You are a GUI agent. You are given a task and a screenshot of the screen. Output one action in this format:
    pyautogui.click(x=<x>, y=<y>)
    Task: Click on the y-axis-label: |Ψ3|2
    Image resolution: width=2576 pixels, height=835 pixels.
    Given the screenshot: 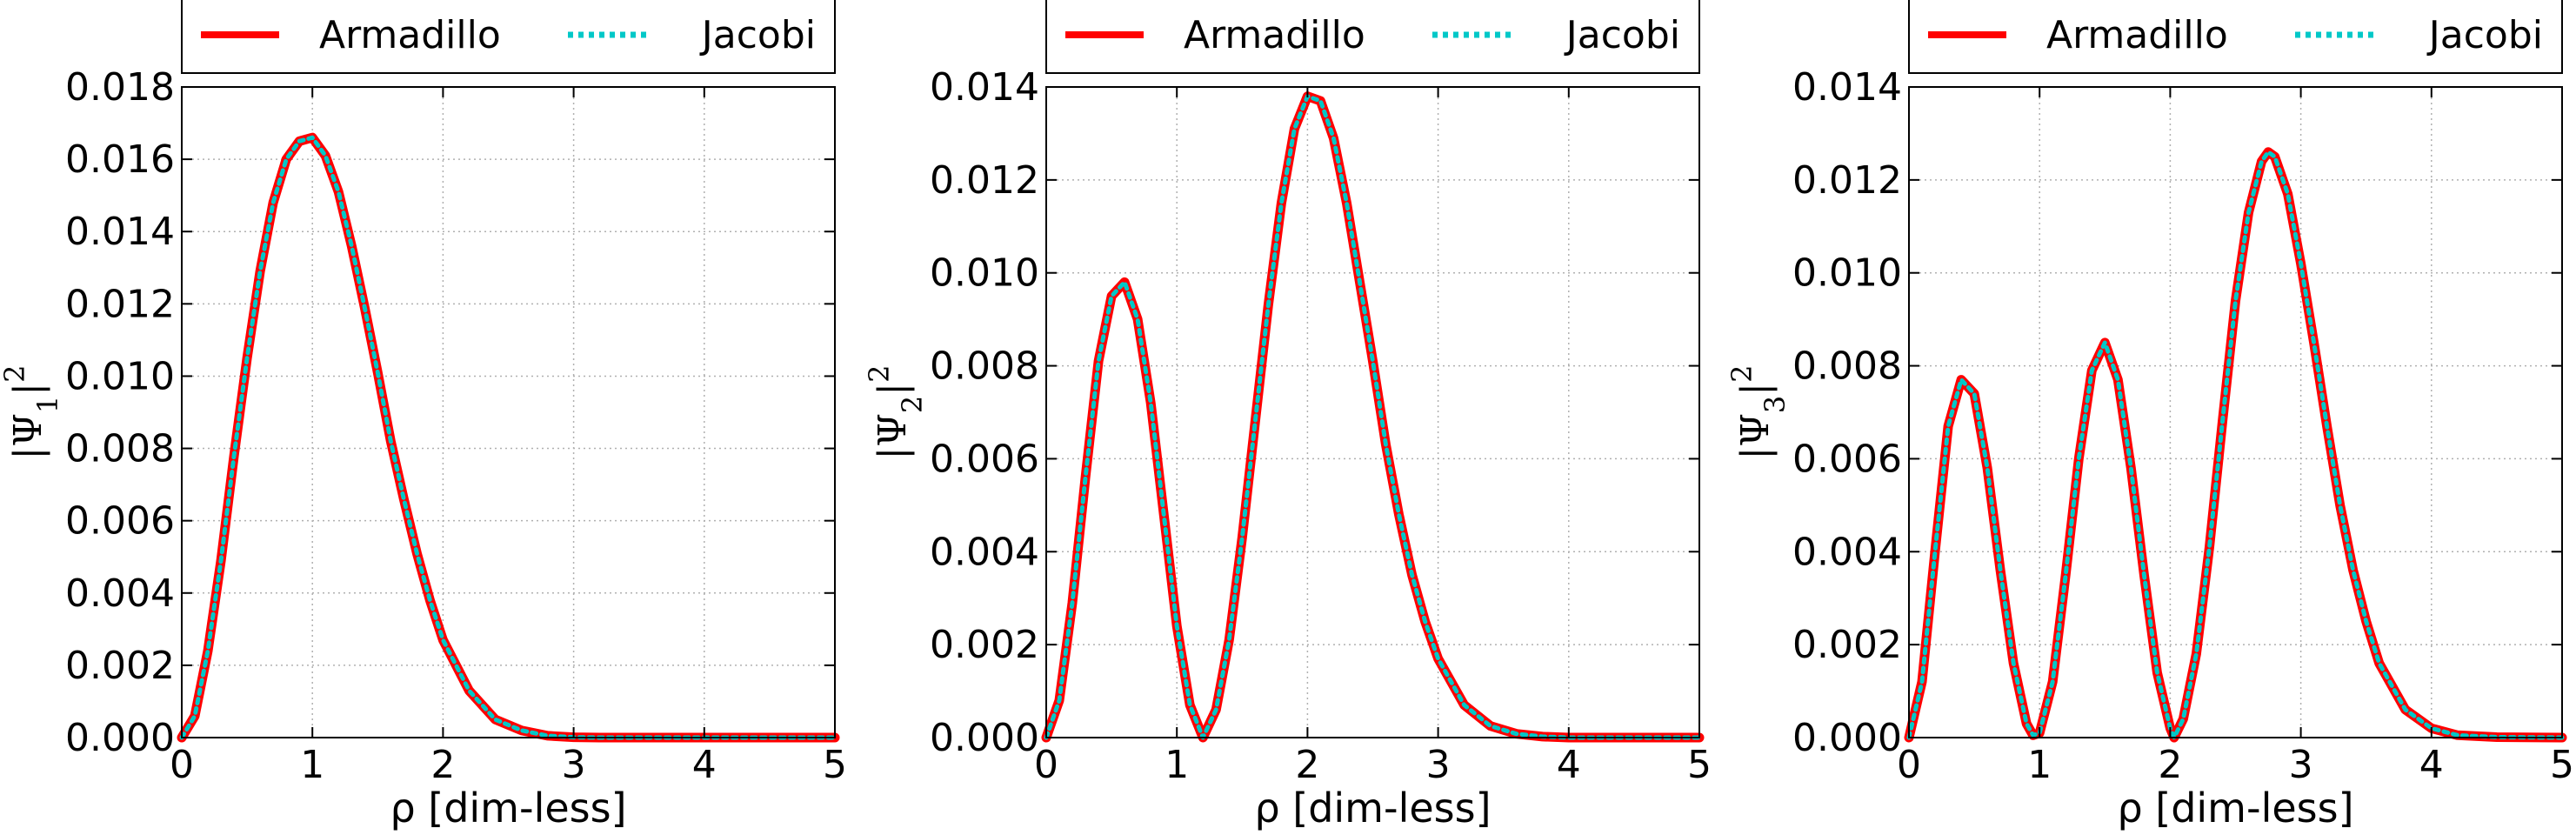 What is the action you would take?
    pyautogui.click(x=1758, y=412)
    